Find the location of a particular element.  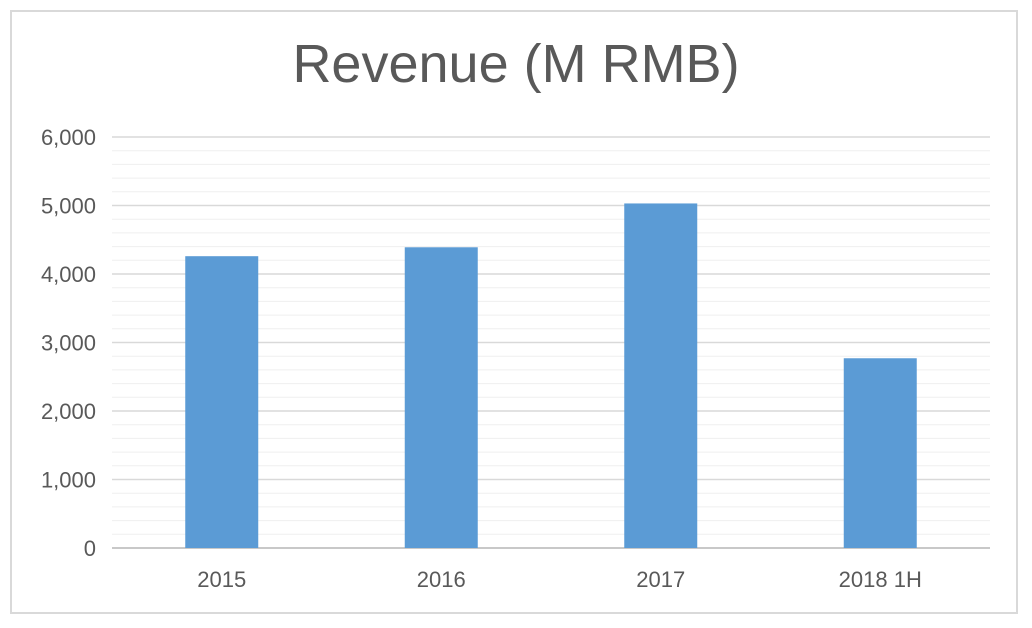

x-tick-label: 2017 is located at coordinates (660, 579).